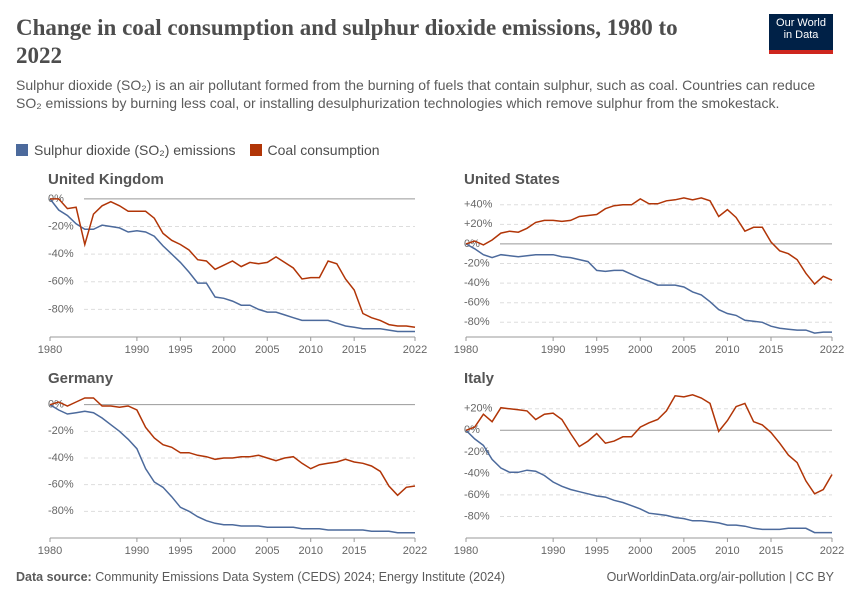 The width and height of the screenshot is (850, 600). I want to click on legend-item: Sulphur dioxide (SO₂) emissions, so click(126, 150).